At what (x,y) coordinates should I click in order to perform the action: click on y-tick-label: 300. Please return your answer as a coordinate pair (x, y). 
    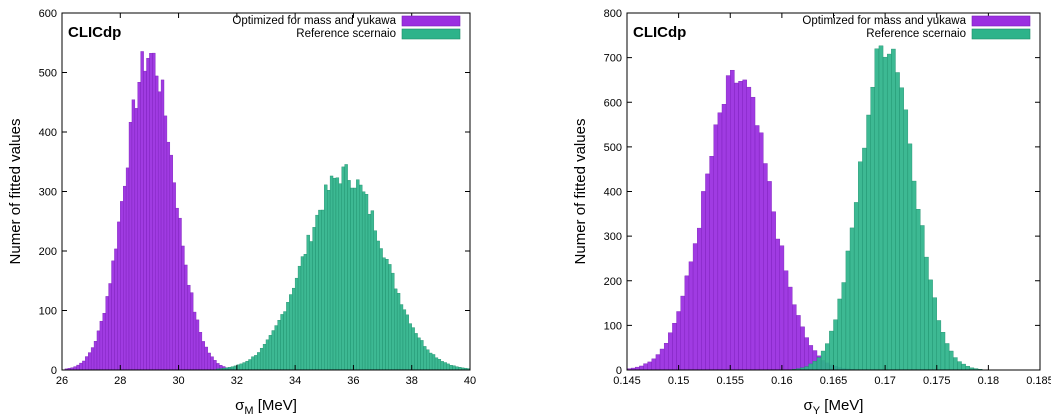
    Looking at the image, I should click on (613, 237).